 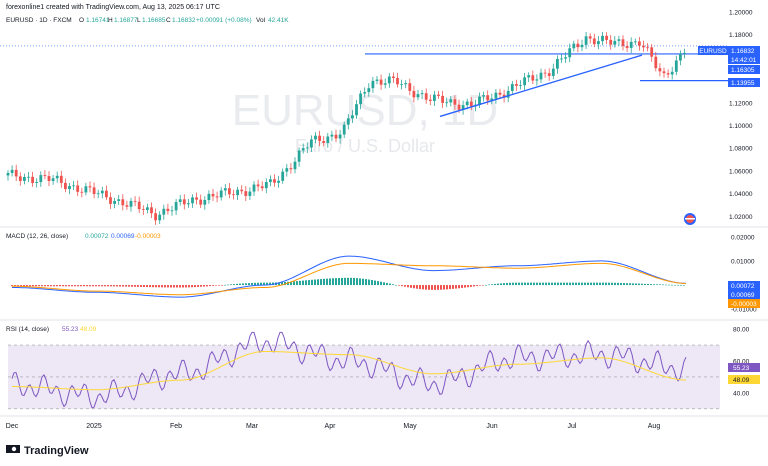 I want to click on price-tags: EURUSD 1.16832 14:42:01 1.16305 1.13955, so click(x=729, y=66).